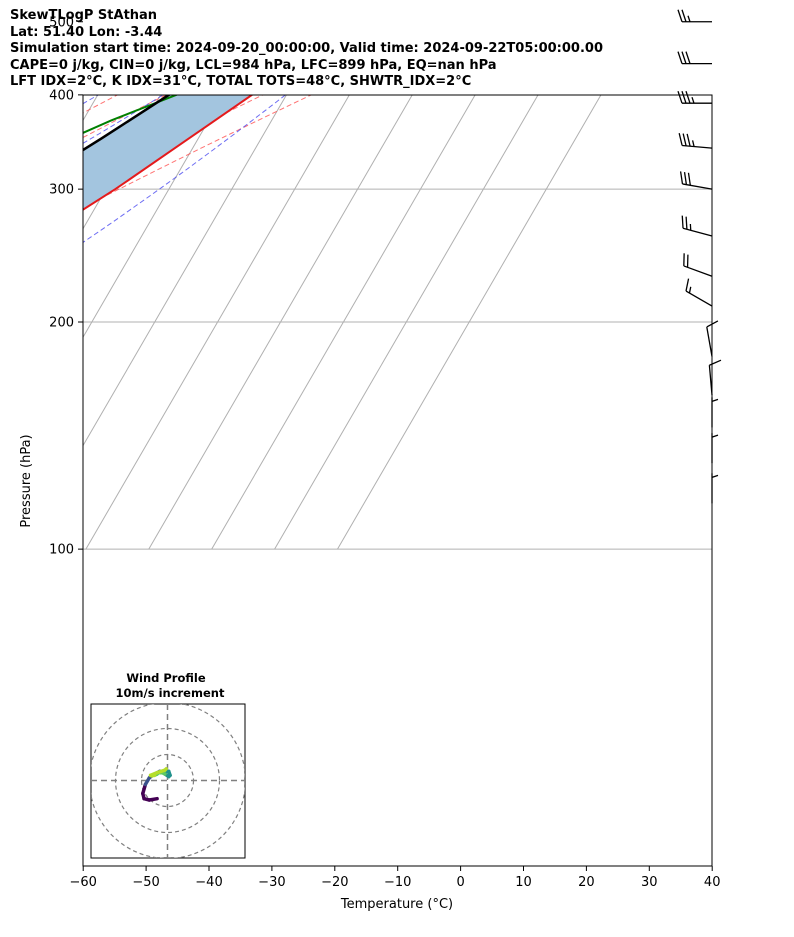  I want to click on x-tick-label: 40, so click(712, 882).